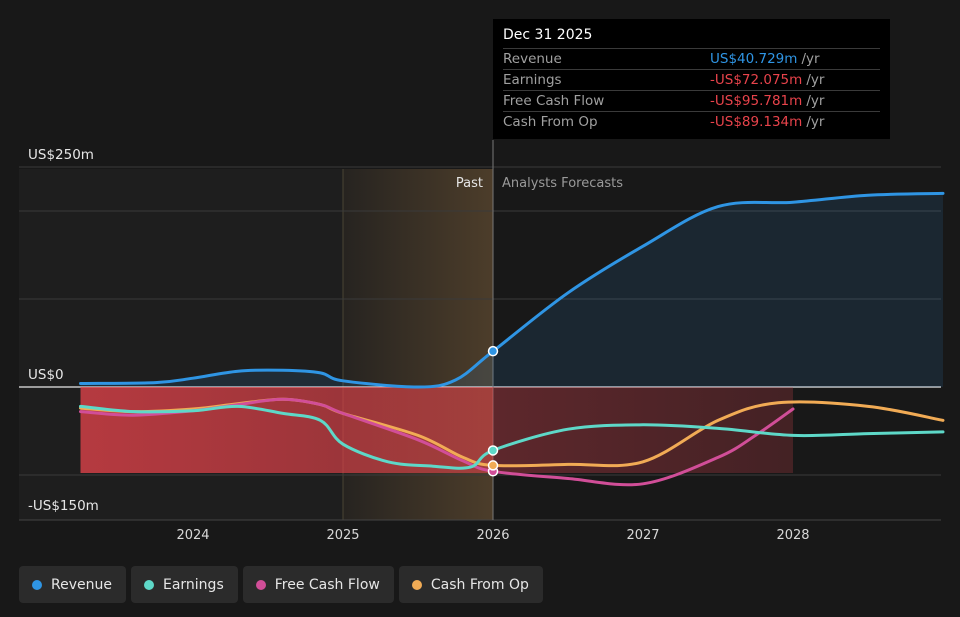 The image size is (960, 617). I want to click on y-axis-label: US$0, so click(46, 375).